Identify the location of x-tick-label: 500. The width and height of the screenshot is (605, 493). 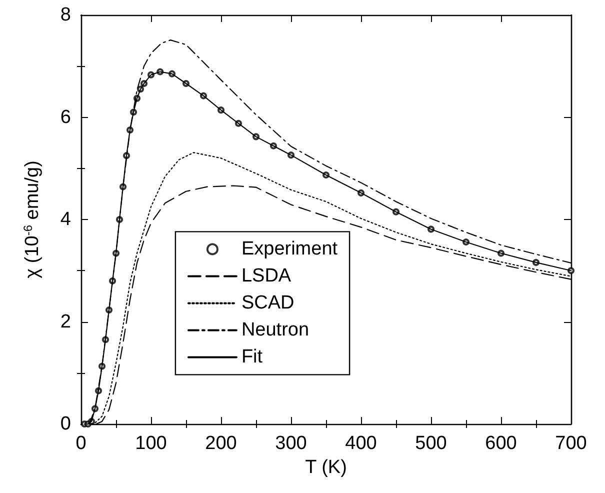
(431, 443).